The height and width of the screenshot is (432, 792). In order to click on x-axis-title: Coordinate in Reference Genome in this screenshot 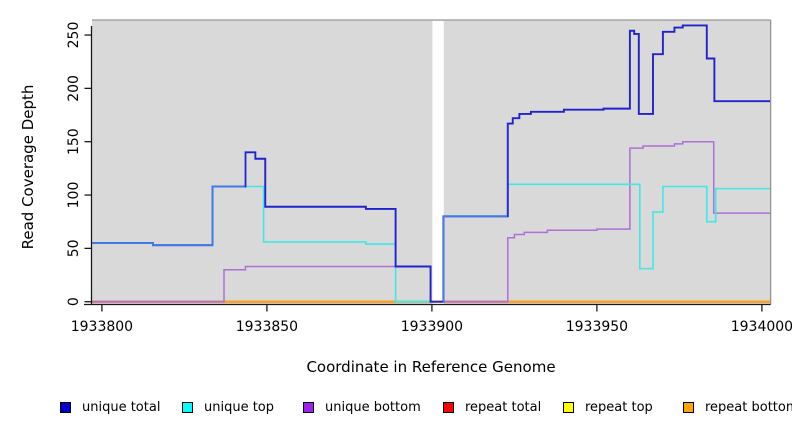, I will do `click(431, 367)`.